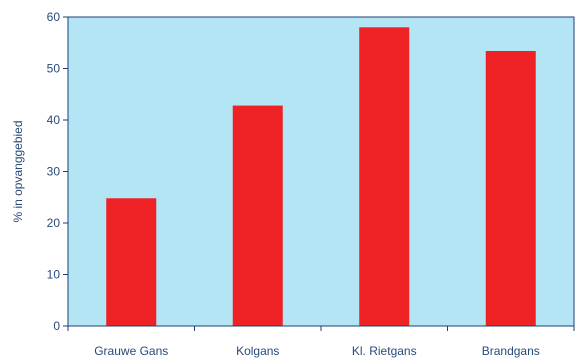  What do you see at coordinates (54, 172) in the screenshot?
I see `y-tick-label: 30` at bounding box center [54, 172].